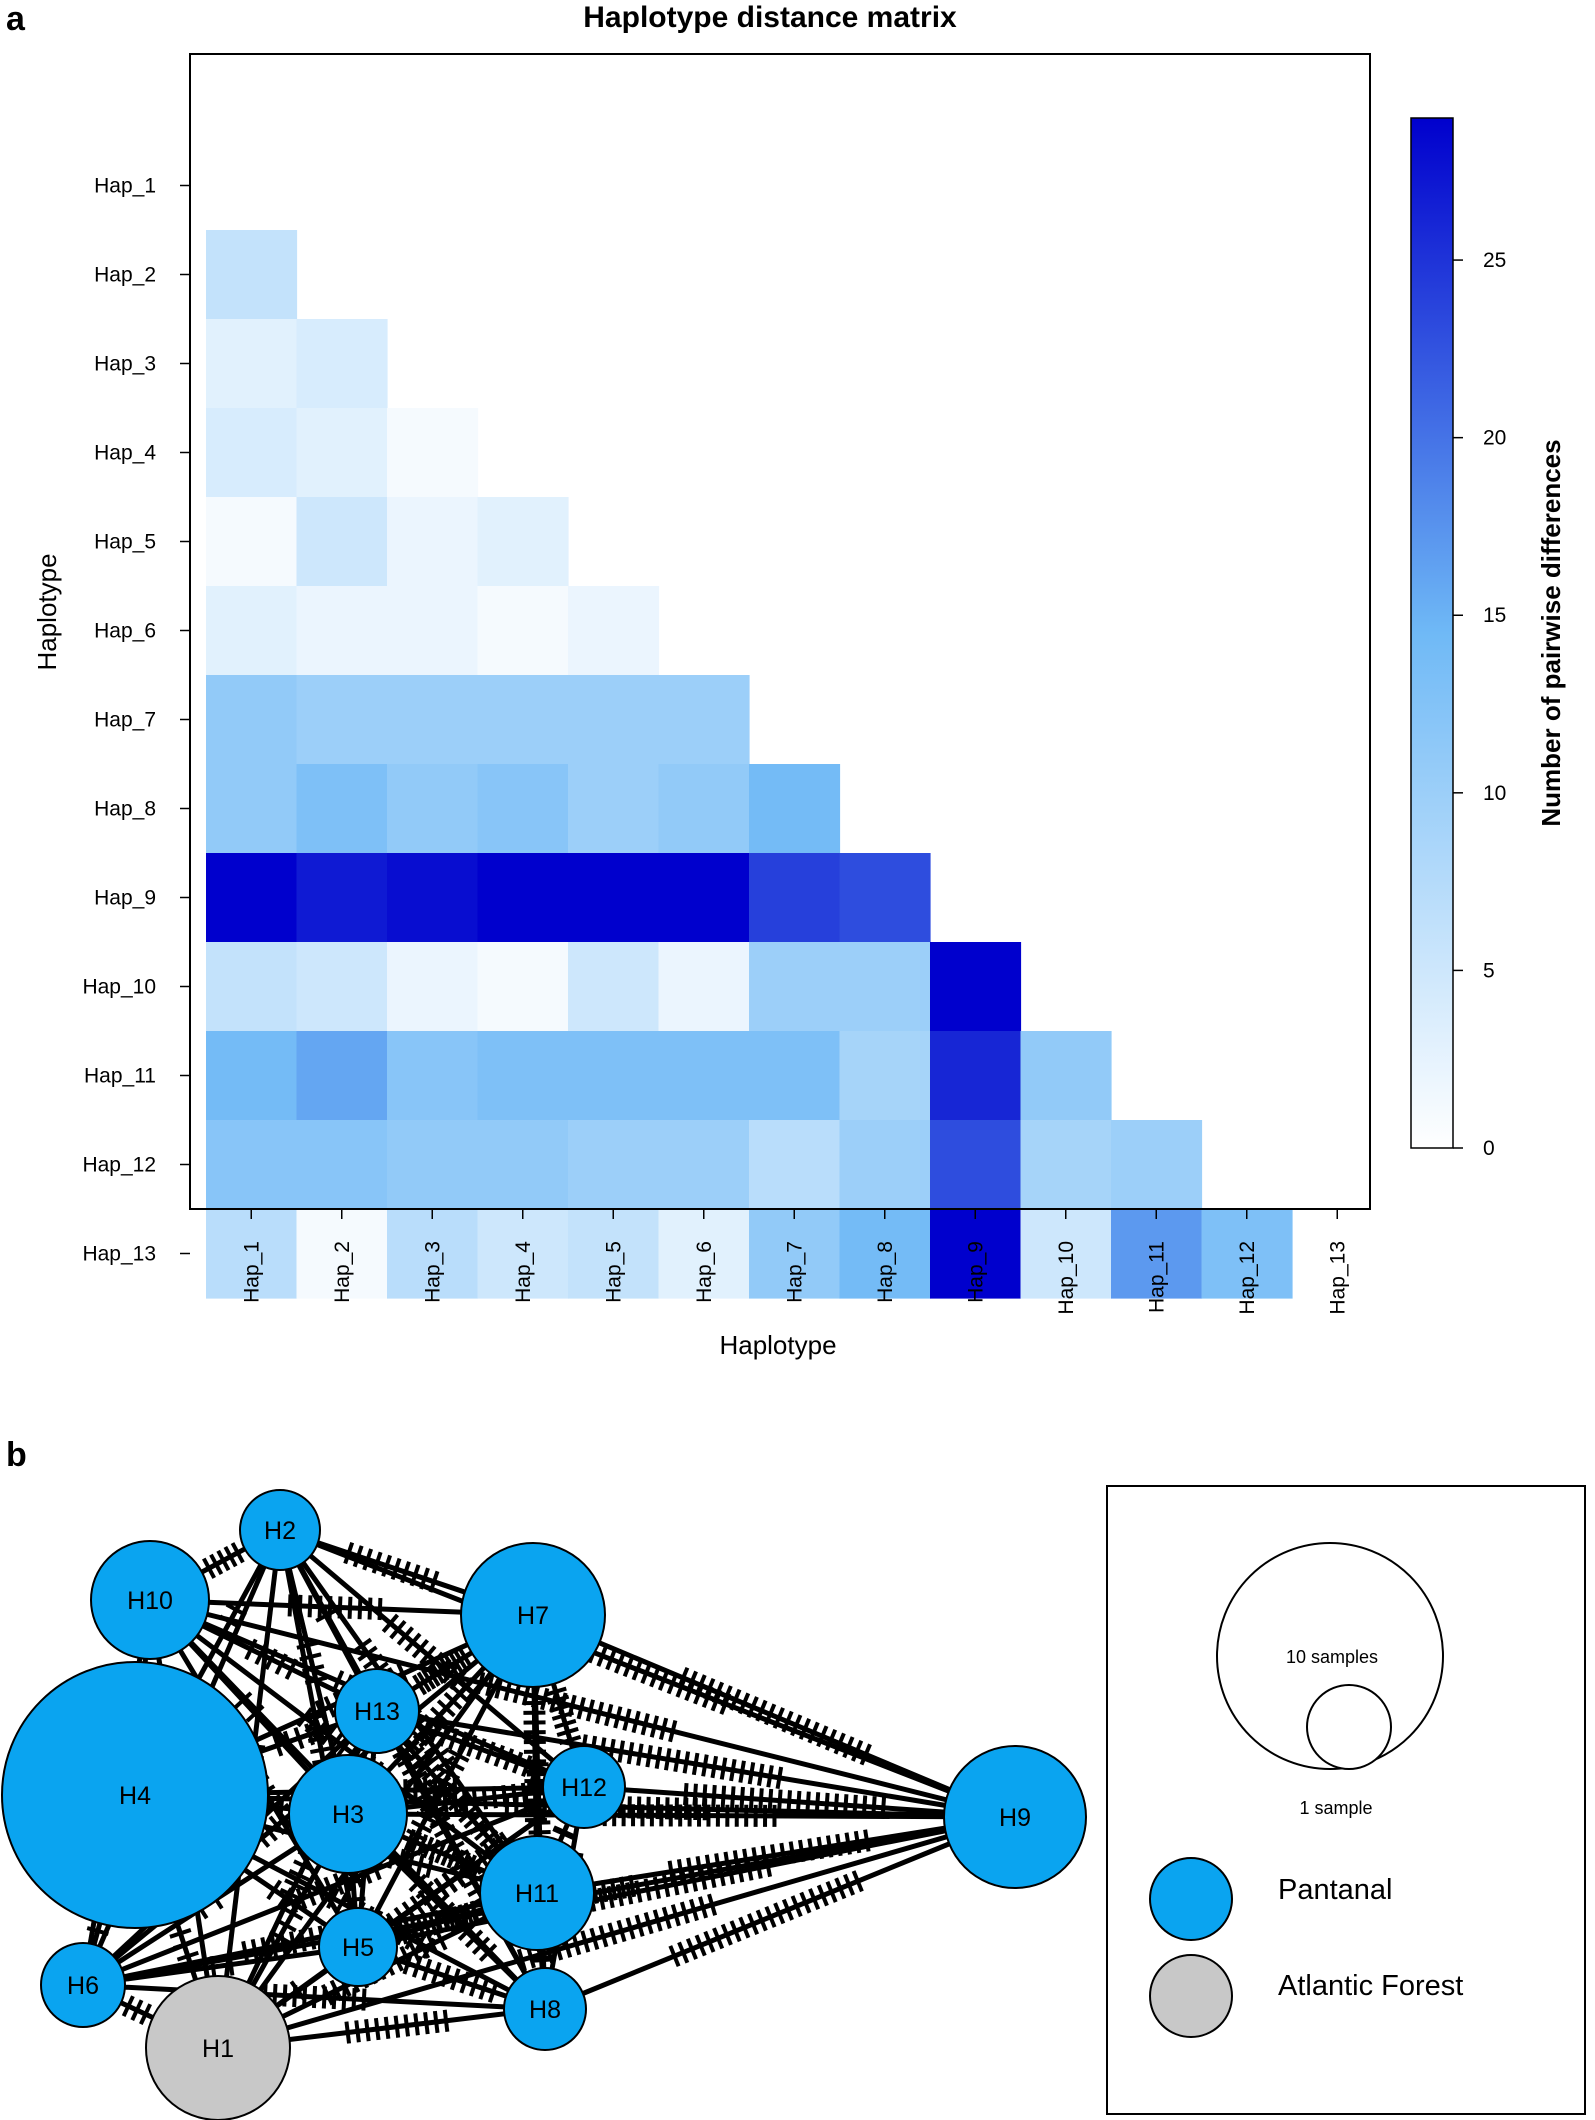  Describe the element at coordinates (1191, 1996) in the screenshot. I see `legend-atlantic-forest-swatch` at that location.